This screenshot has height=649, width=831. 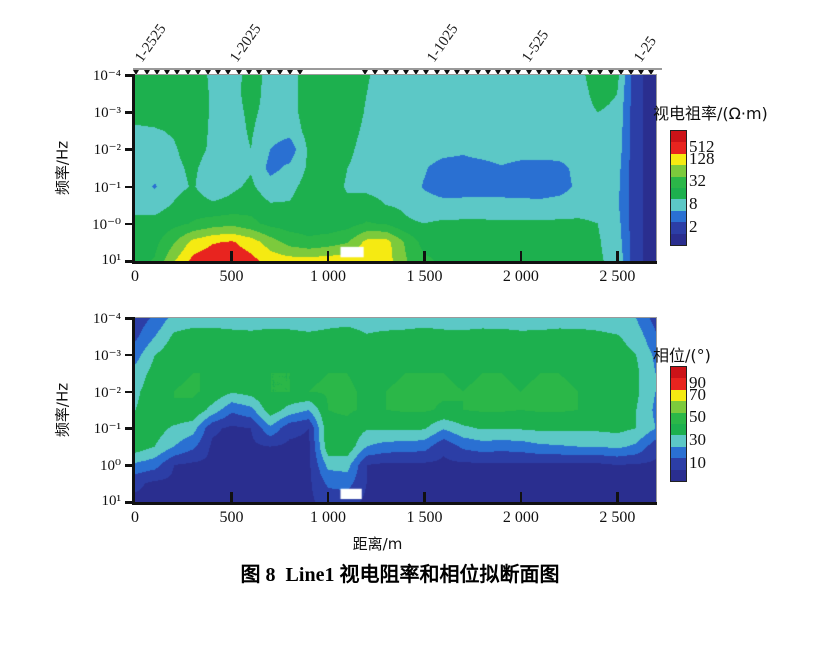 I want to click on x-tick-label: 2 000, so click(x=520, y=517).